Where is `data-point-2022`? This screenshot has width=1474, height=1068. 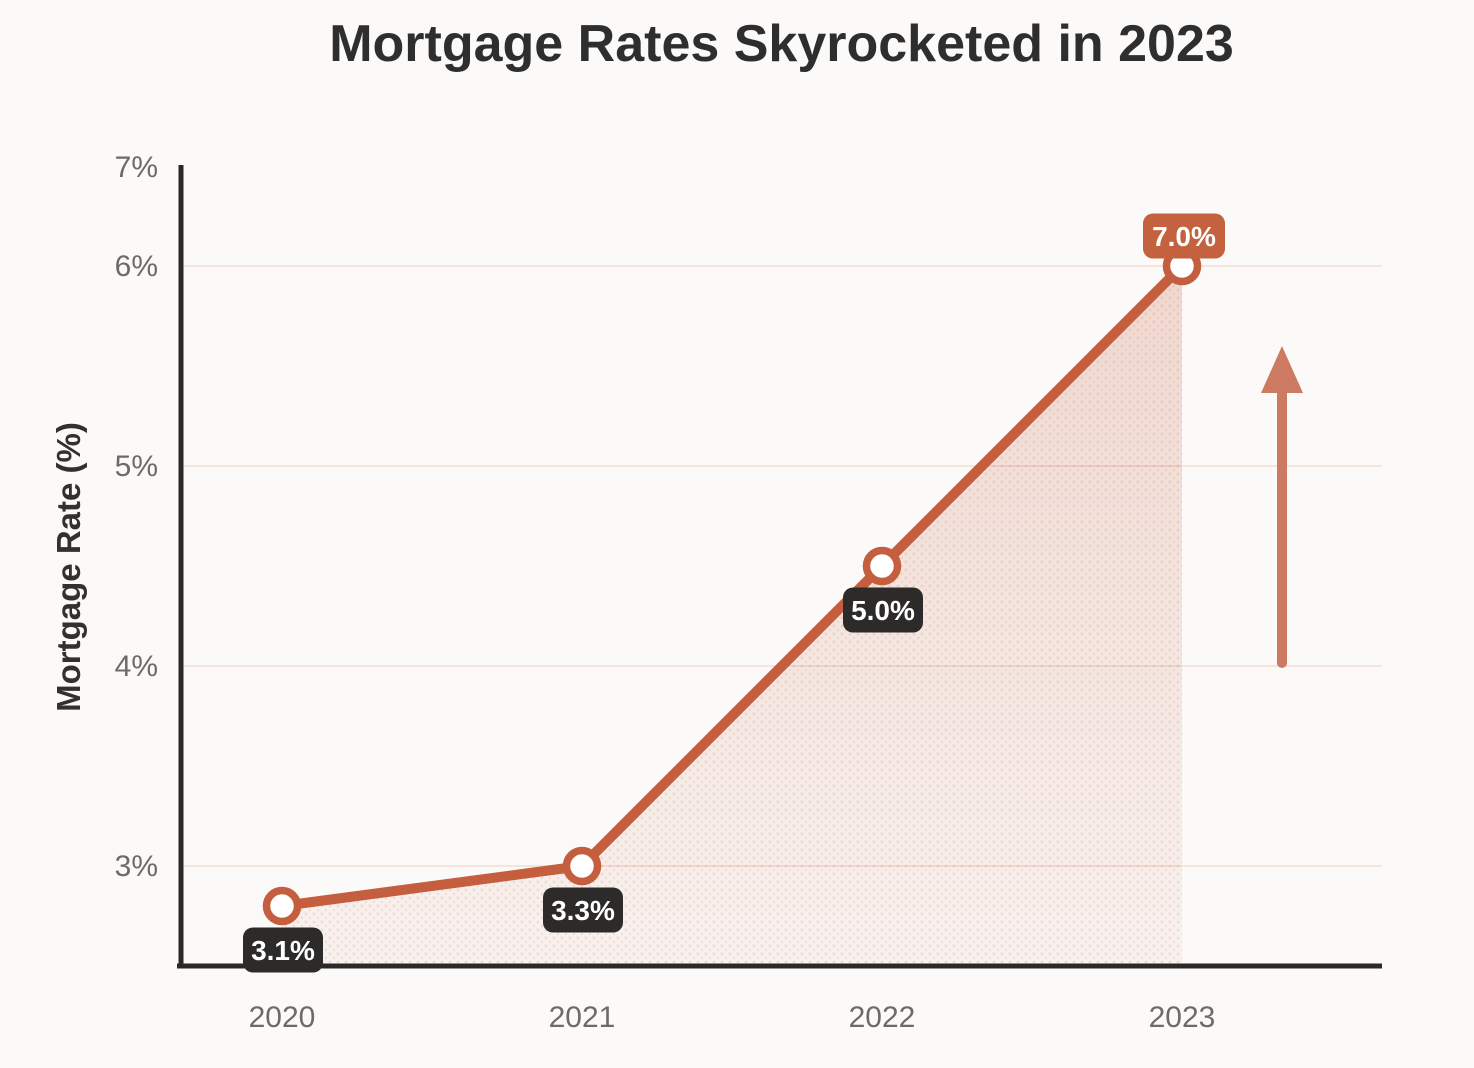 data-point-2022 is located at coordinates (882, 566).